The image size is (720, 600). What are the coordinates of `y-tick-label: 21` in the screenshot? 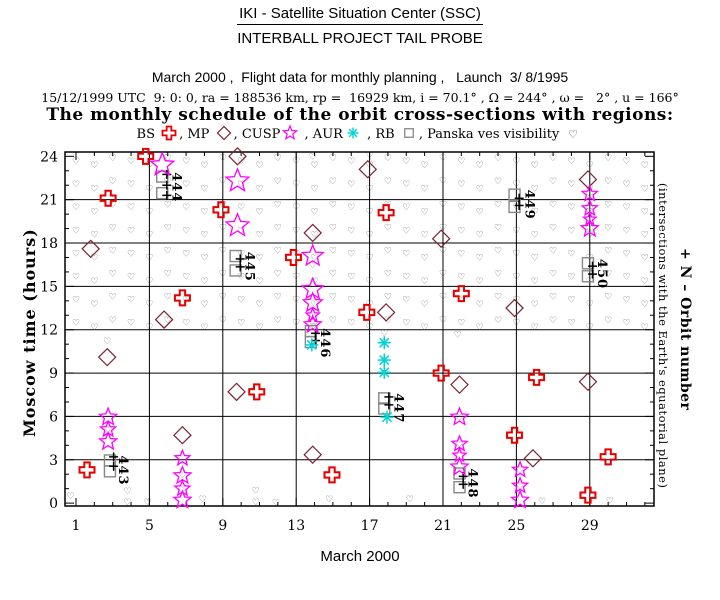 It's located at (49, 201).